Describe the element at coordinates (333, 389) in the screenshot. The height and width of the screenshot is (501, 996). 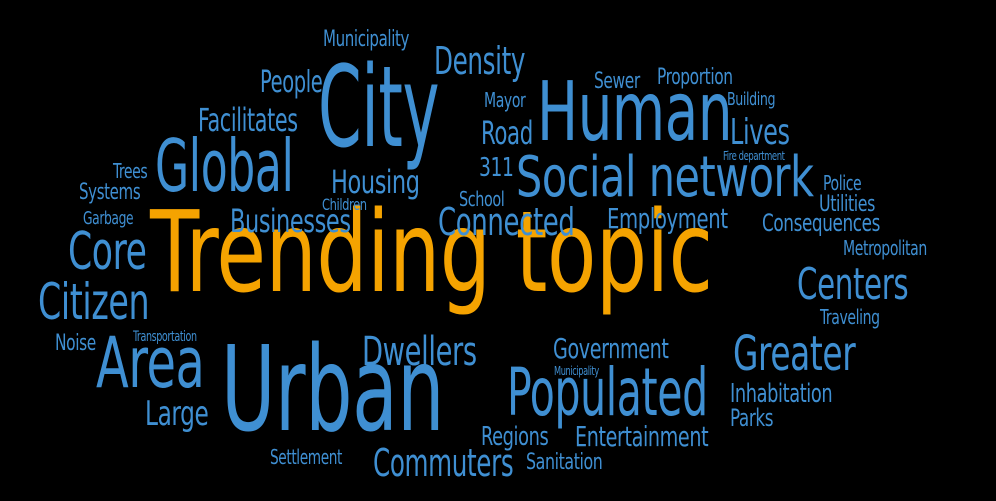
I see `word-urban: Urban` at that location.